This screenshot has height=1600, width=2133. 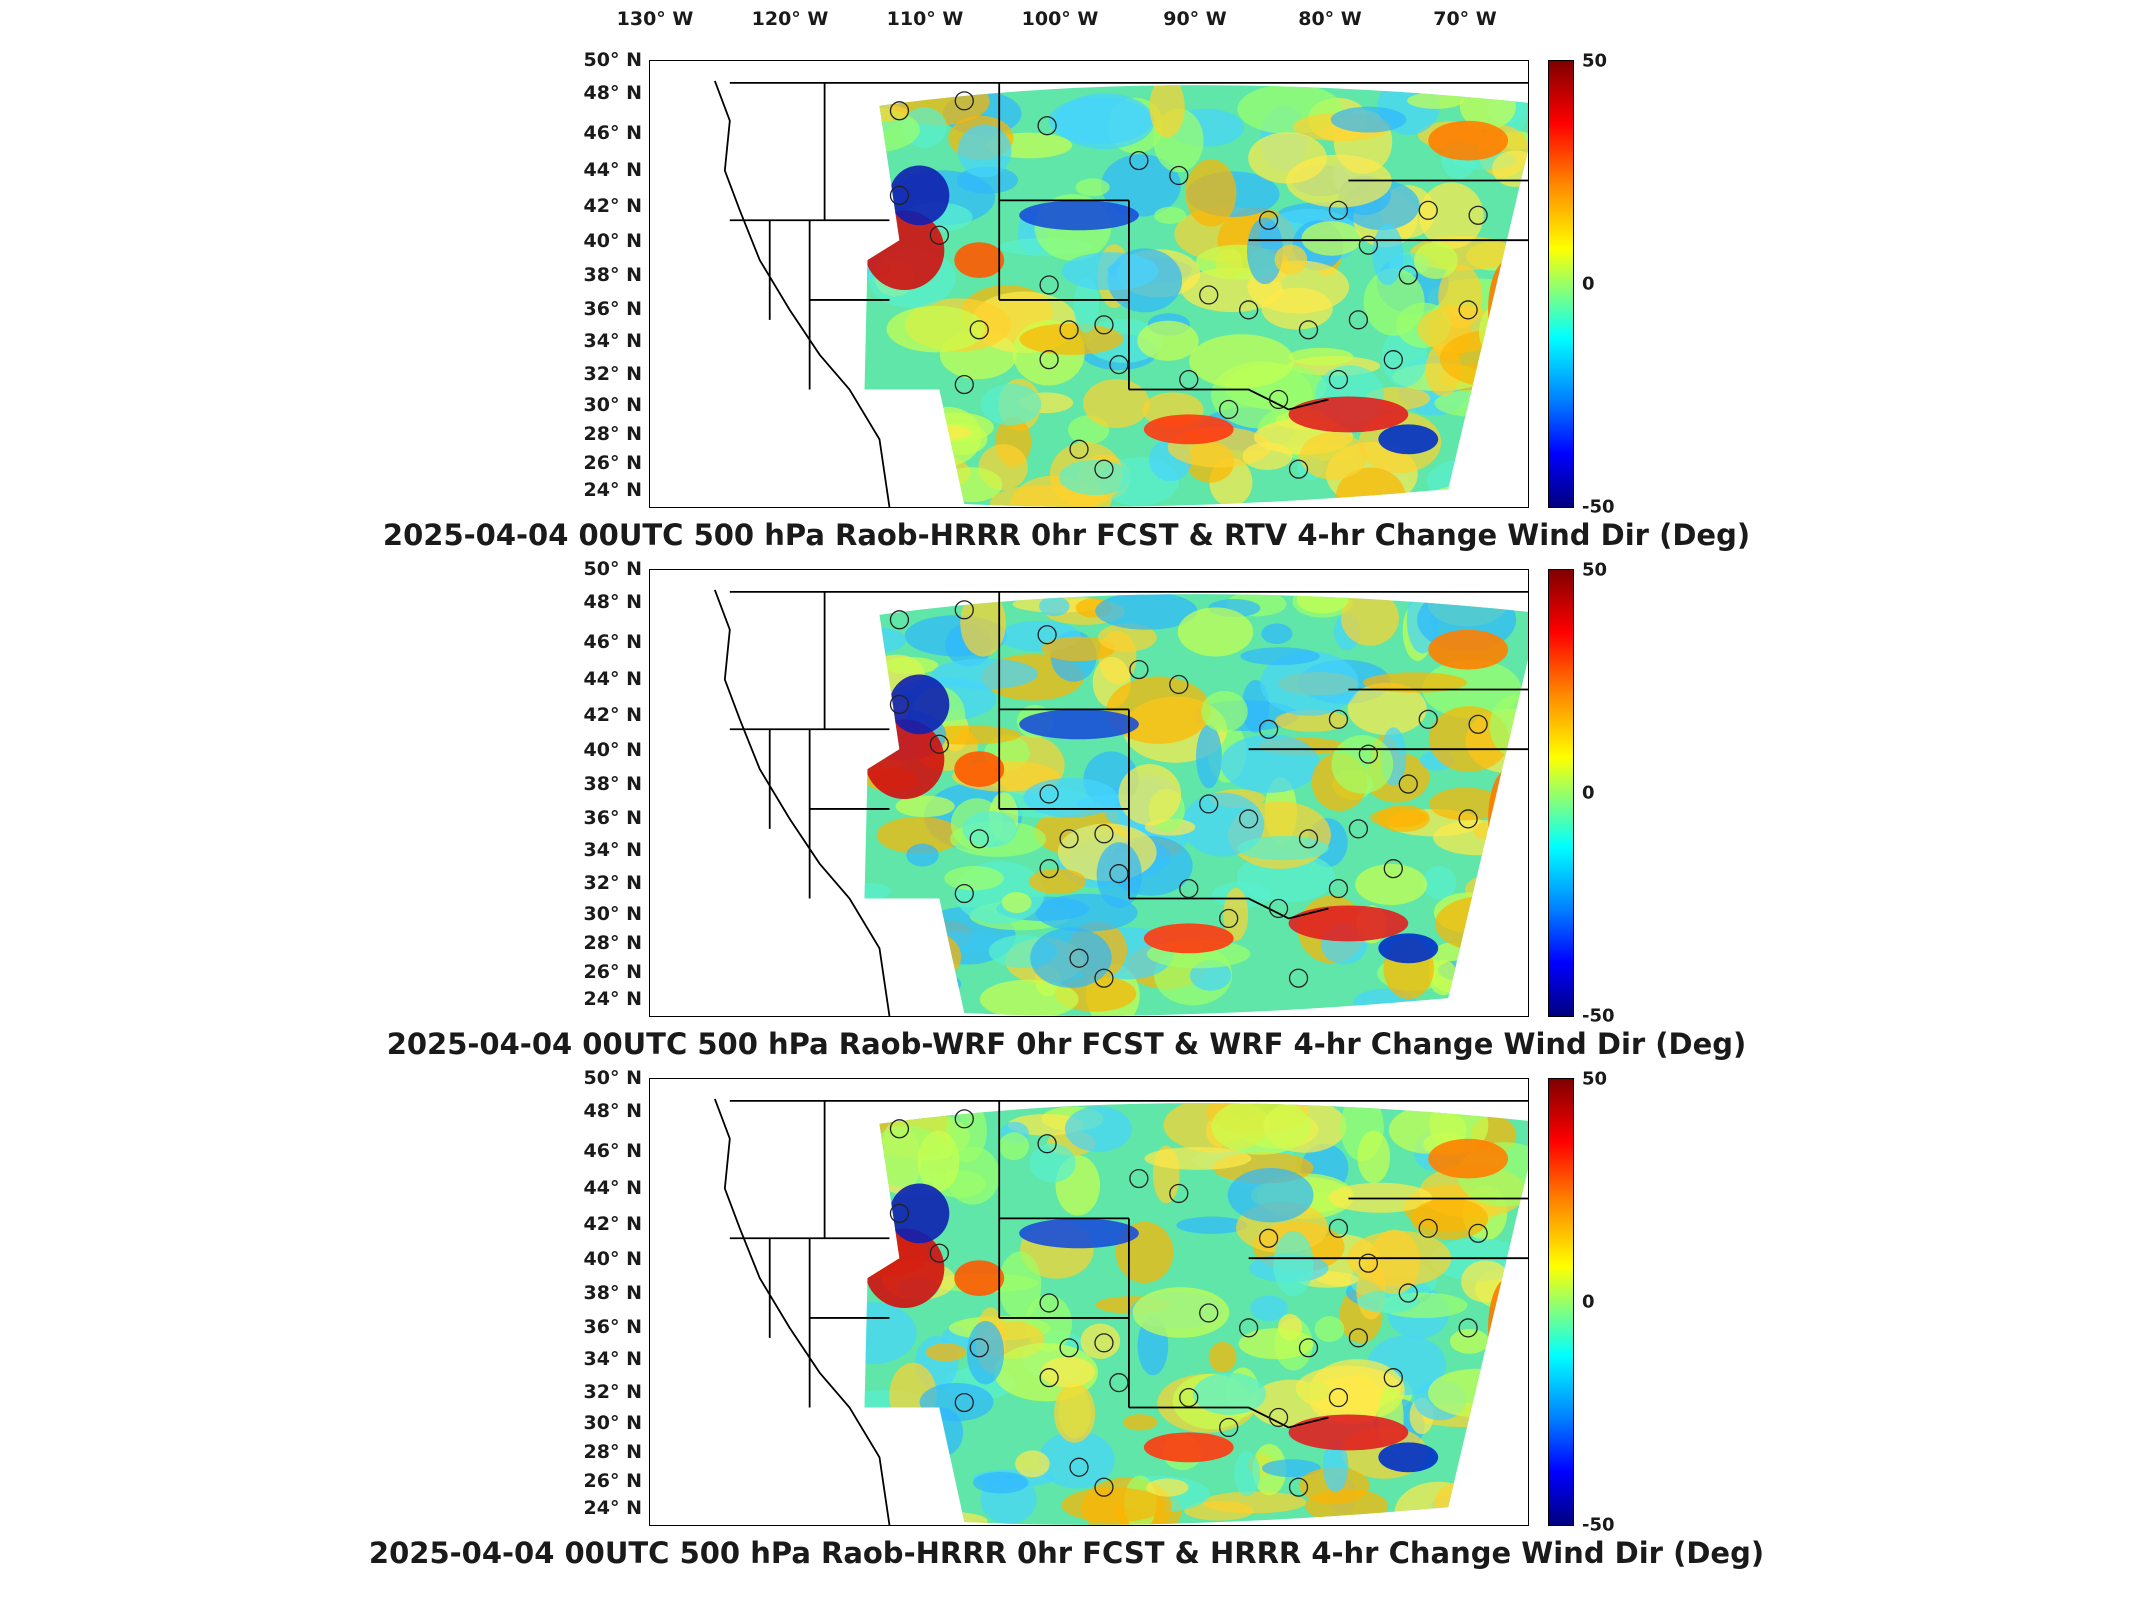 I want to click on lon-label: 90° W, so click(x=1195, y=19).